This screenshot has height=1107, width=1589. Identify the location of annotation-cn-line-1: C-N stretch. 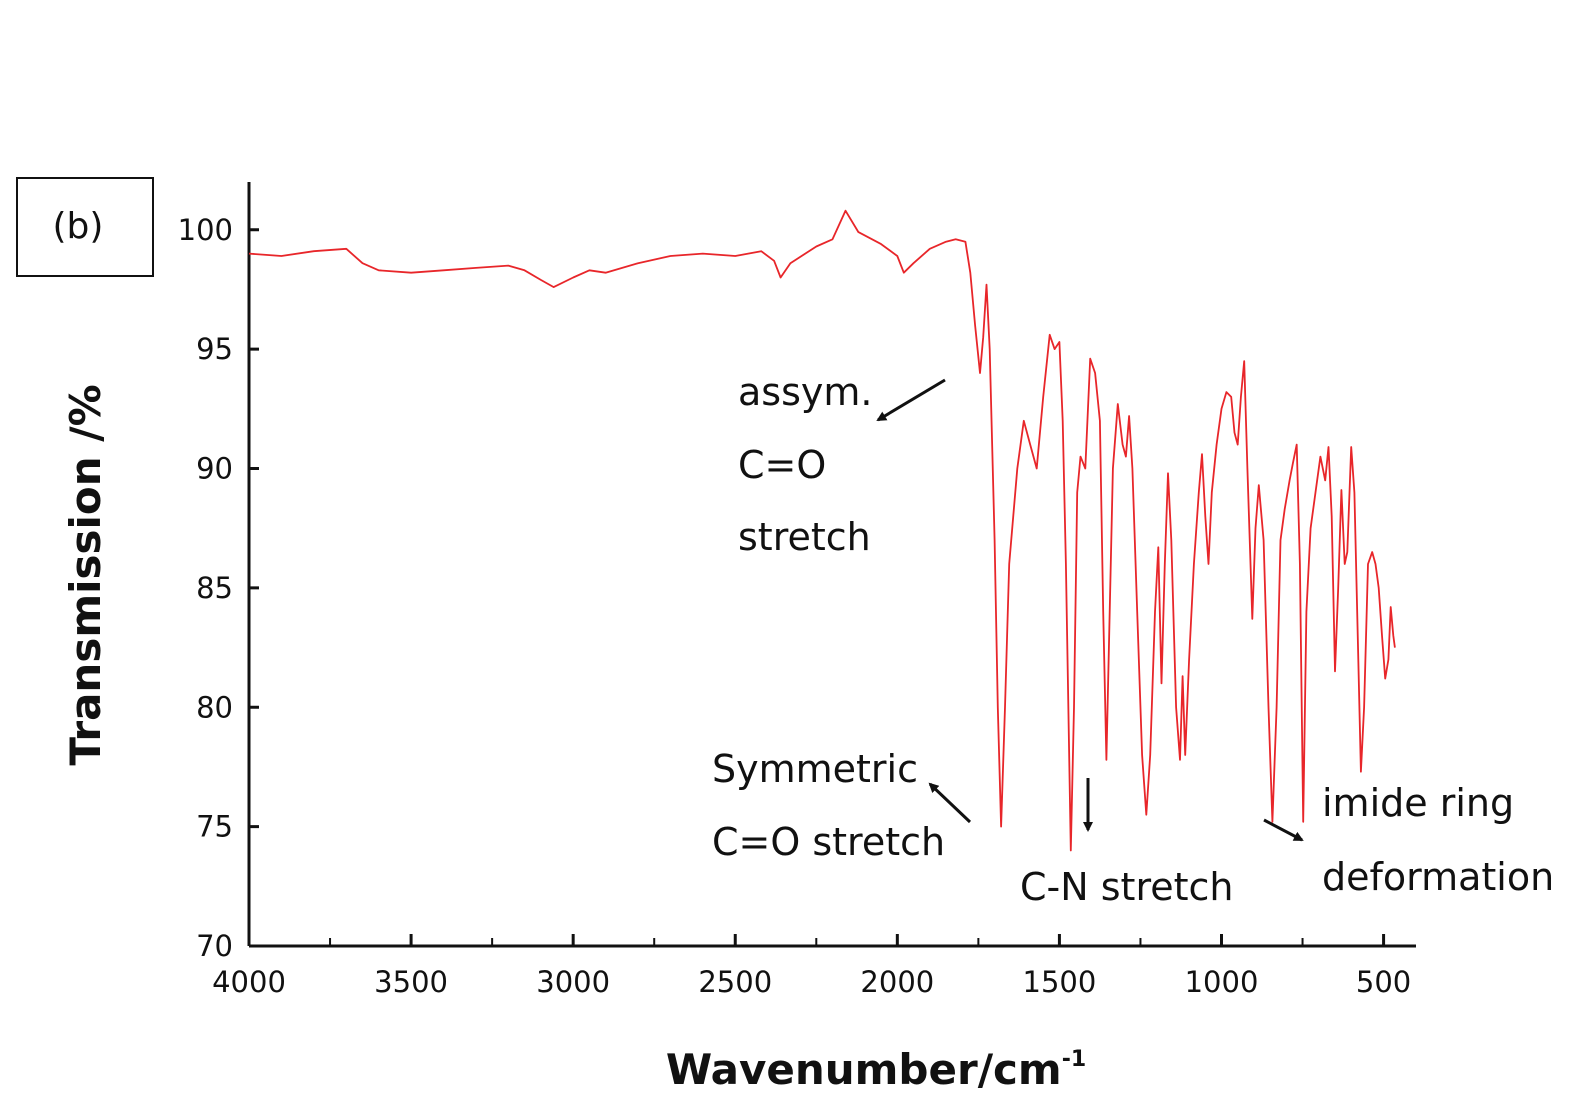
(1127, 887).